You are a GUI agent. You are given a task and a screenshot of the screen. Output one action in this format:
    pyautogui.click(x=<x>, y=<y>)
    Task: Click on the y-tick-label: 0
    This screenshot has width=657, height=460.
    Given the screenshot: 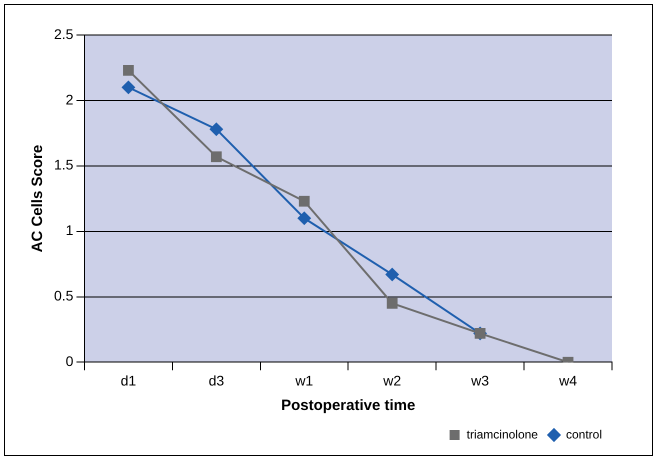 What is the action you would take?
    pyautogui.click(x=70, y=361)
    